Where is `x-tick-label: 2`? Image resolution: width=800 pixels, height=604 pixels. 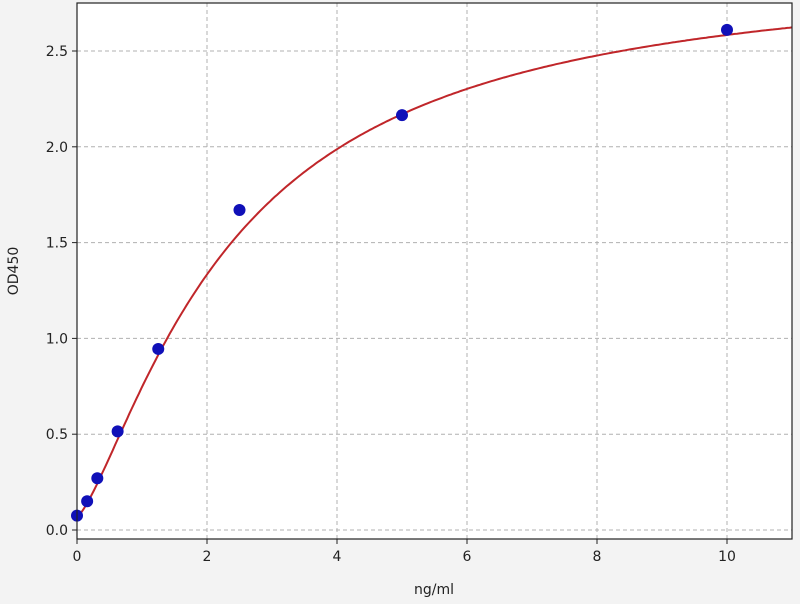
x-tick-label: 2 is located at coordinates (207, 557).